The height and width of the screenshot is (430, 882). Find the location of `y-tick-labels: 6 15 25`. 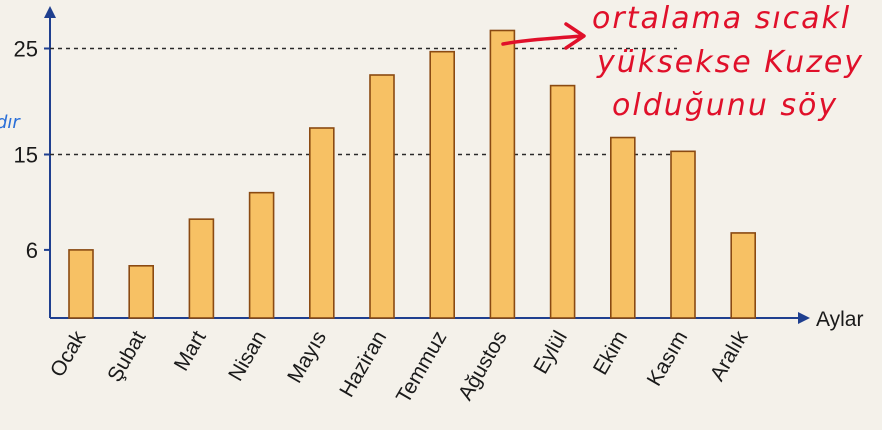

y-tick-labels: 6 15 25 is located at coordinates (26, 150).